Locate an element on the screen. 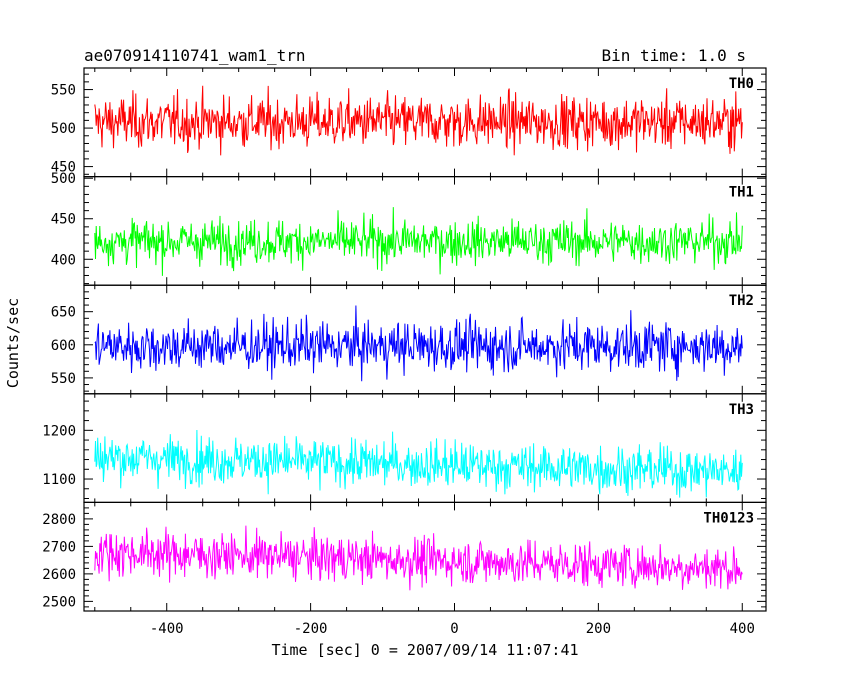  series-line-th0 is located at coordinates (418, 120).